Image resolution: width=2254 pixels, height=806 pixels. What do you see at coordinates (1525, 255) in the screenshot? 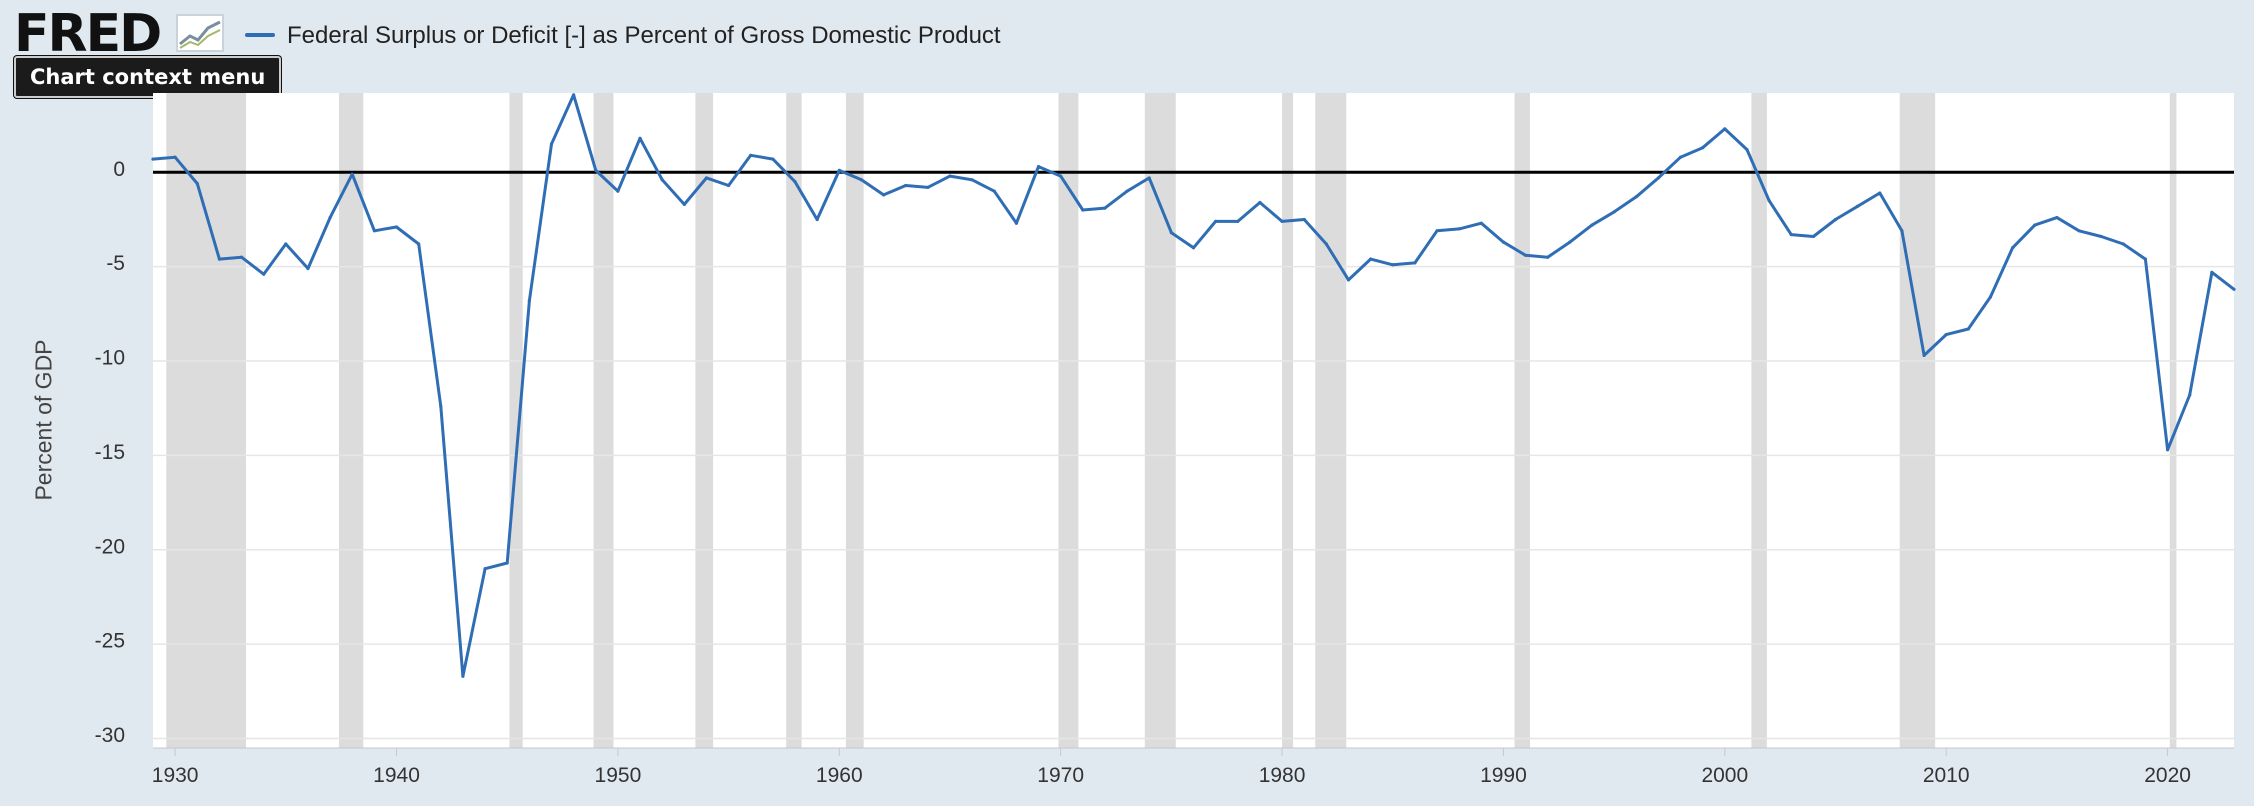
I see `data-point-1991` at bounding box center [1525, 255].